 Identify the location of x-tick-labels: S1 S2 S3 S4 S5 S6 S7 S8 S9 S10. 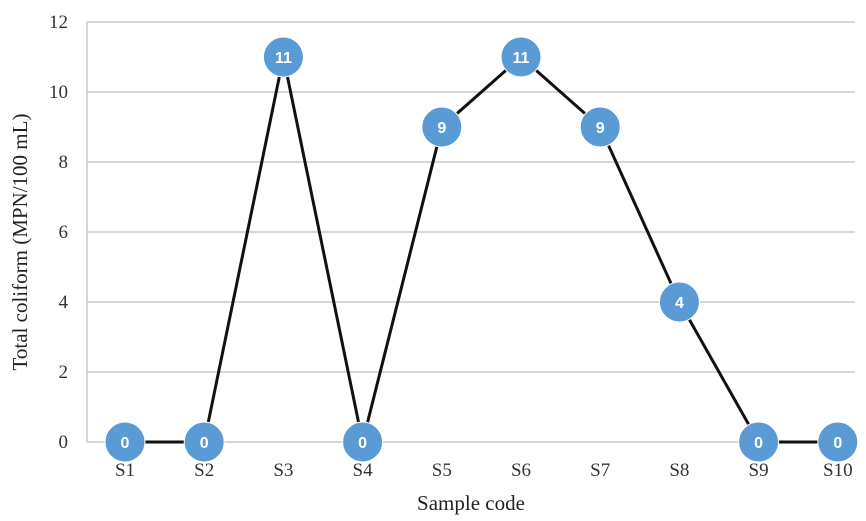
(484, 470).